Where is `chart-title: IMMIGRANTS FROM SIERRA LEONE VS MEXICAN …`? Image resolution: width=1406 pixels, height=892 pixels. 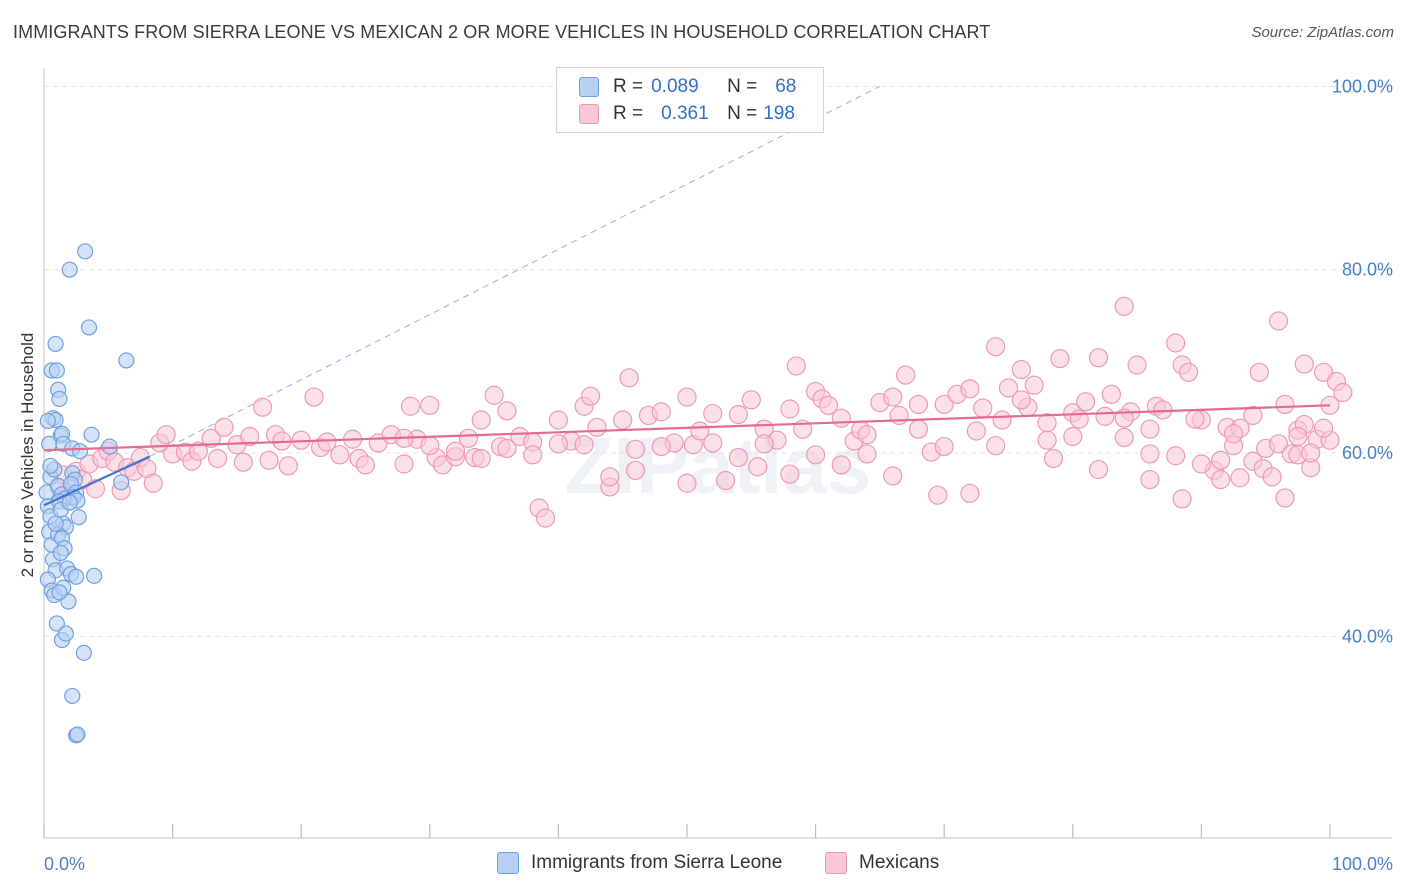 chart-title: IMMIGRANTS FROM SIERRA LEONE VS MEXICAN … is located at coordinates (502, 32).